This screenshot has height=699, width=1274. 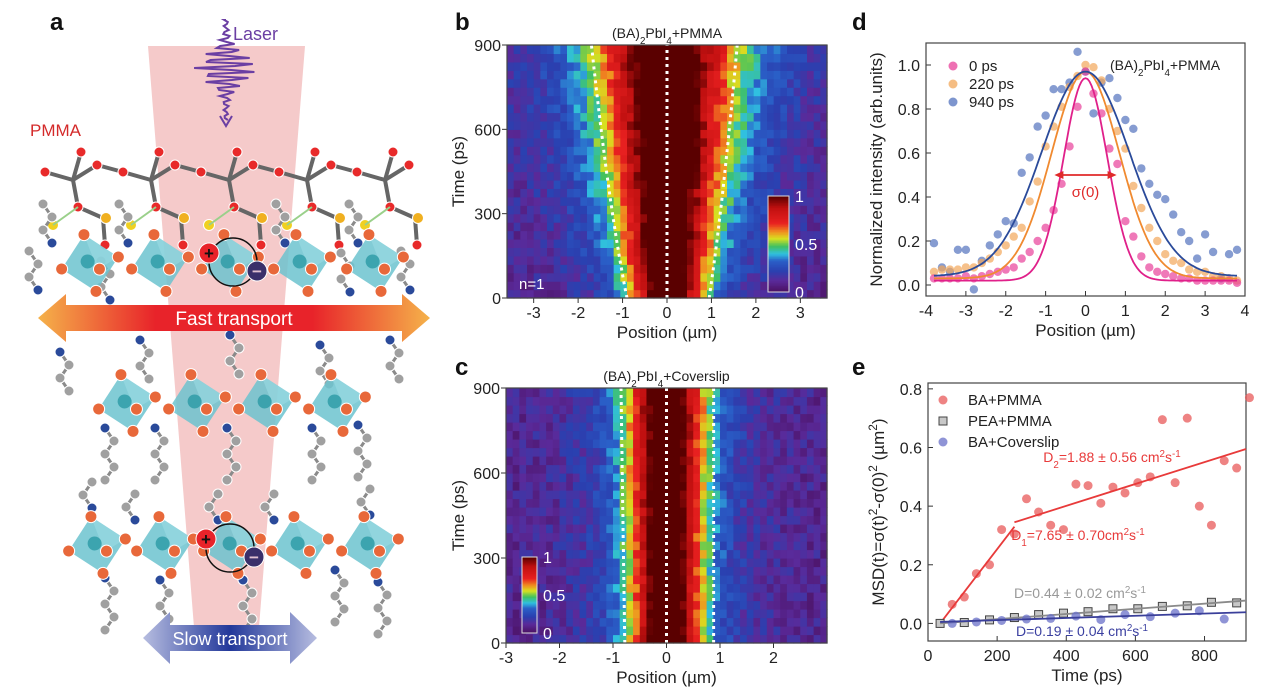 I want to click on lead-atom, so click(x=372, y=261).